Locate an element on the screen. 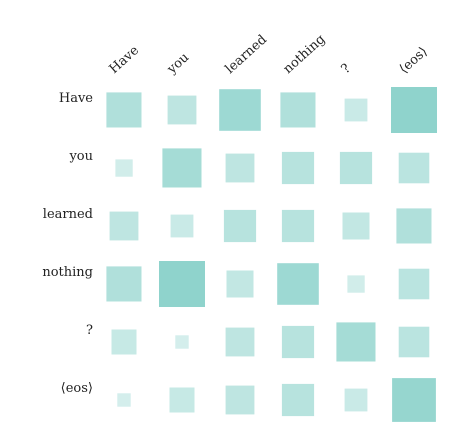 This screenshot has width=460, height=440. col-label-learned: learned is located at coordinates (246, 54).